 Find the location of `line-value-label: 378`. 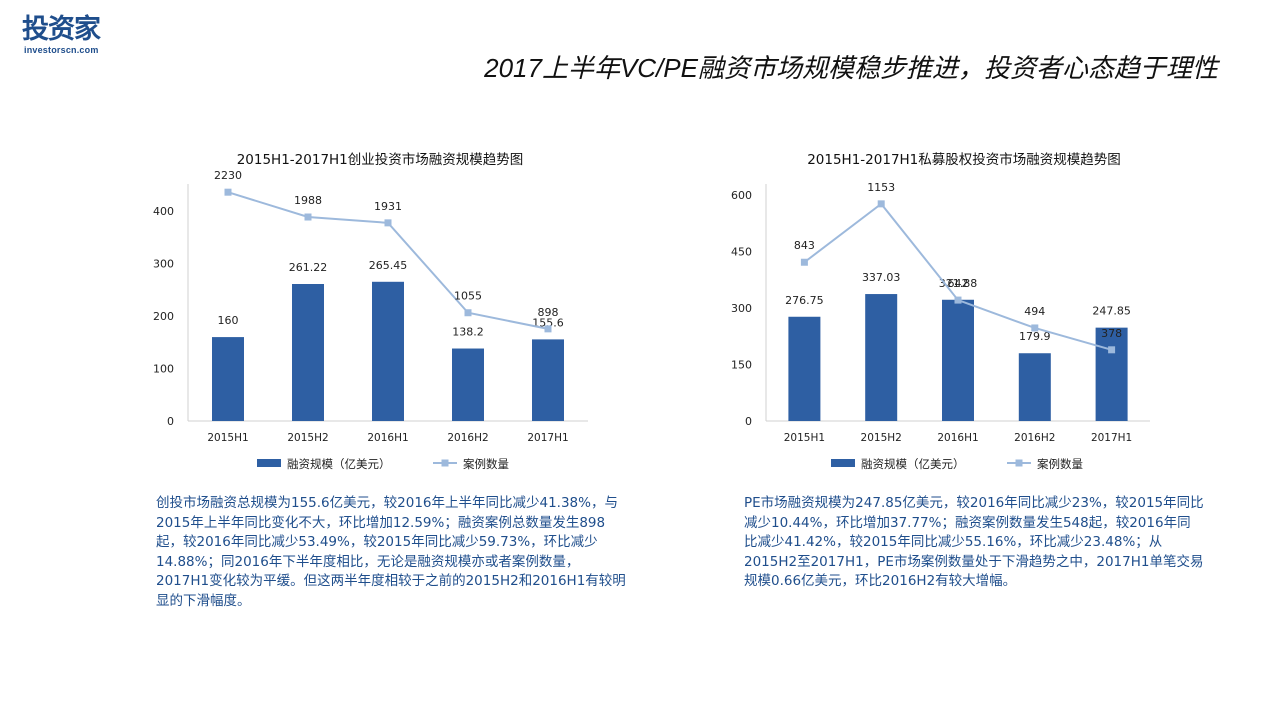

line-value-label: 378 is located at coordinates (1111, 333).